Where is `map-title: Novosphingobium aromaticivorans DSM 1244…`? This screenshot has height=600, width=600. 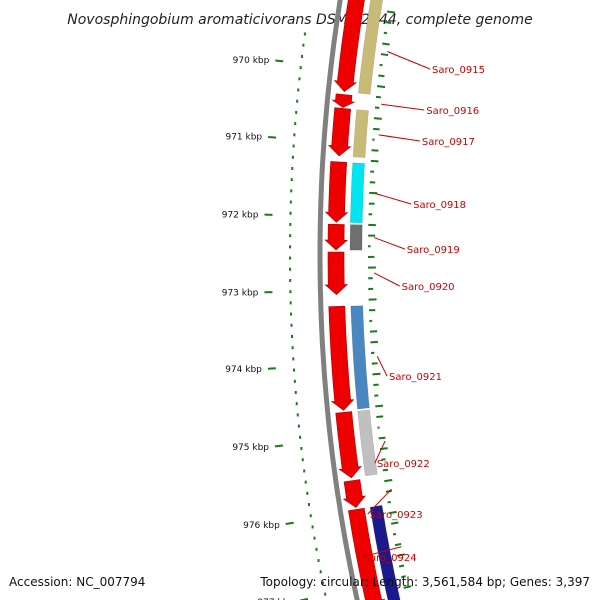
map-title: Novosphingobium aromaticivorans DSM 1244… is located at coordinates (299, 20).